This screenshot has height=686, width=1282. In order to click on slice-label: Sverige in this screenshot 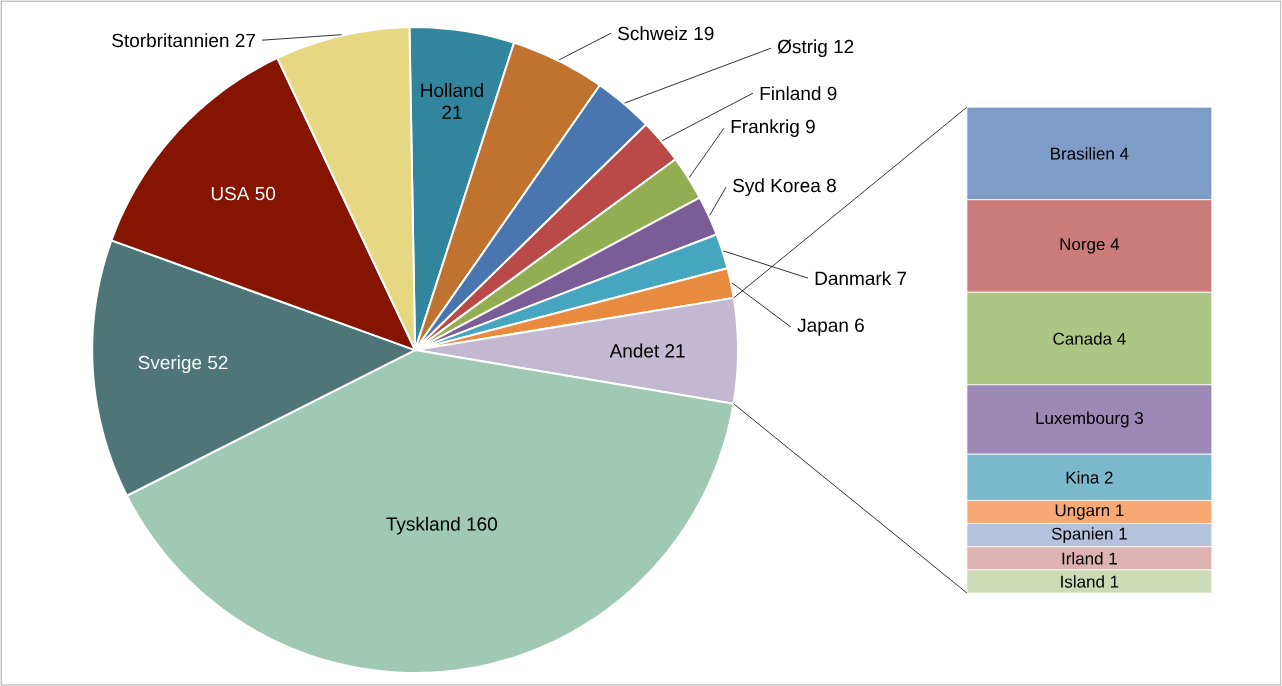, I will do `click(170, 364)`.